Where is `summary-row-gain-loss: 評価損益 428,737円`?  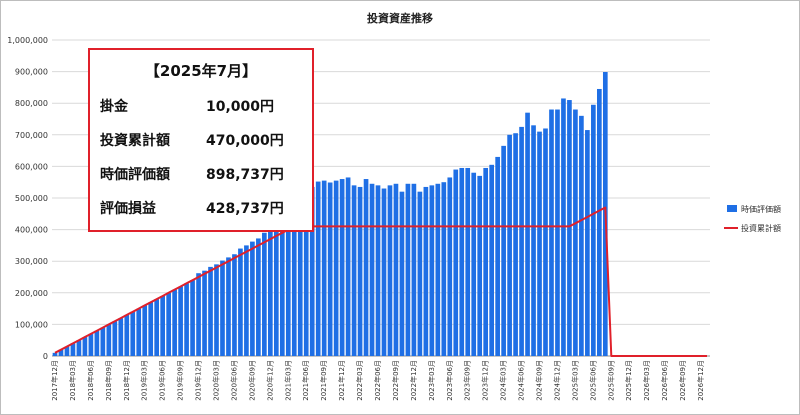 summary-row-gain-loss: 評価損益 428,737円 is located at coordinates (202, 209).